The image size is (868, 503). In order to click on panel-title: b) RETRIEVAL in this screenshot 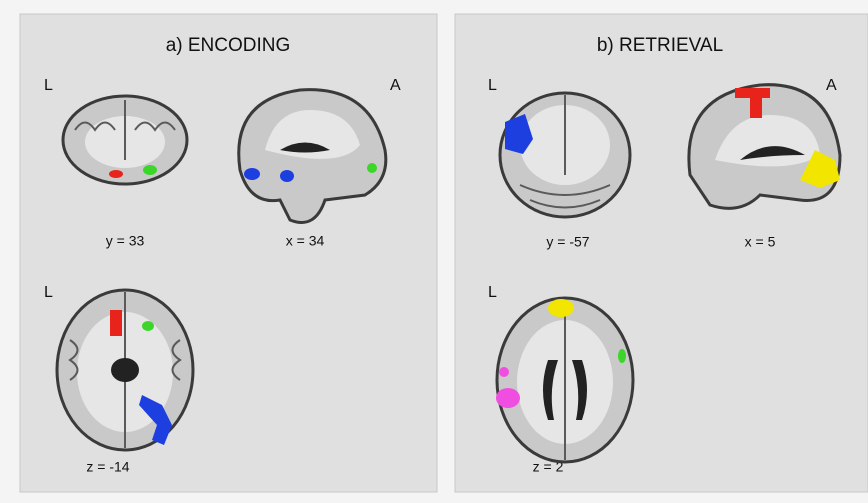, I will do `click(660, 45)`.